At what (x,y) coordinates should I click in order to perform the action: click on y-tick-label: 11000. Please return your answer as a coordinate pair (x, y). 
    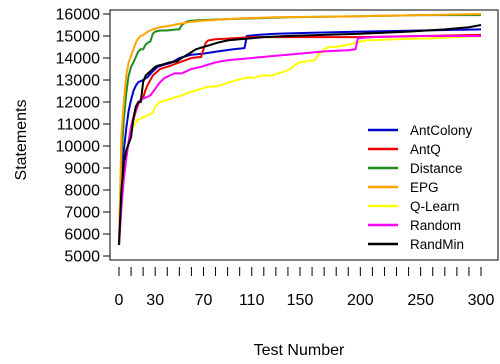
    Looking at the image, I should click on (78, 125).